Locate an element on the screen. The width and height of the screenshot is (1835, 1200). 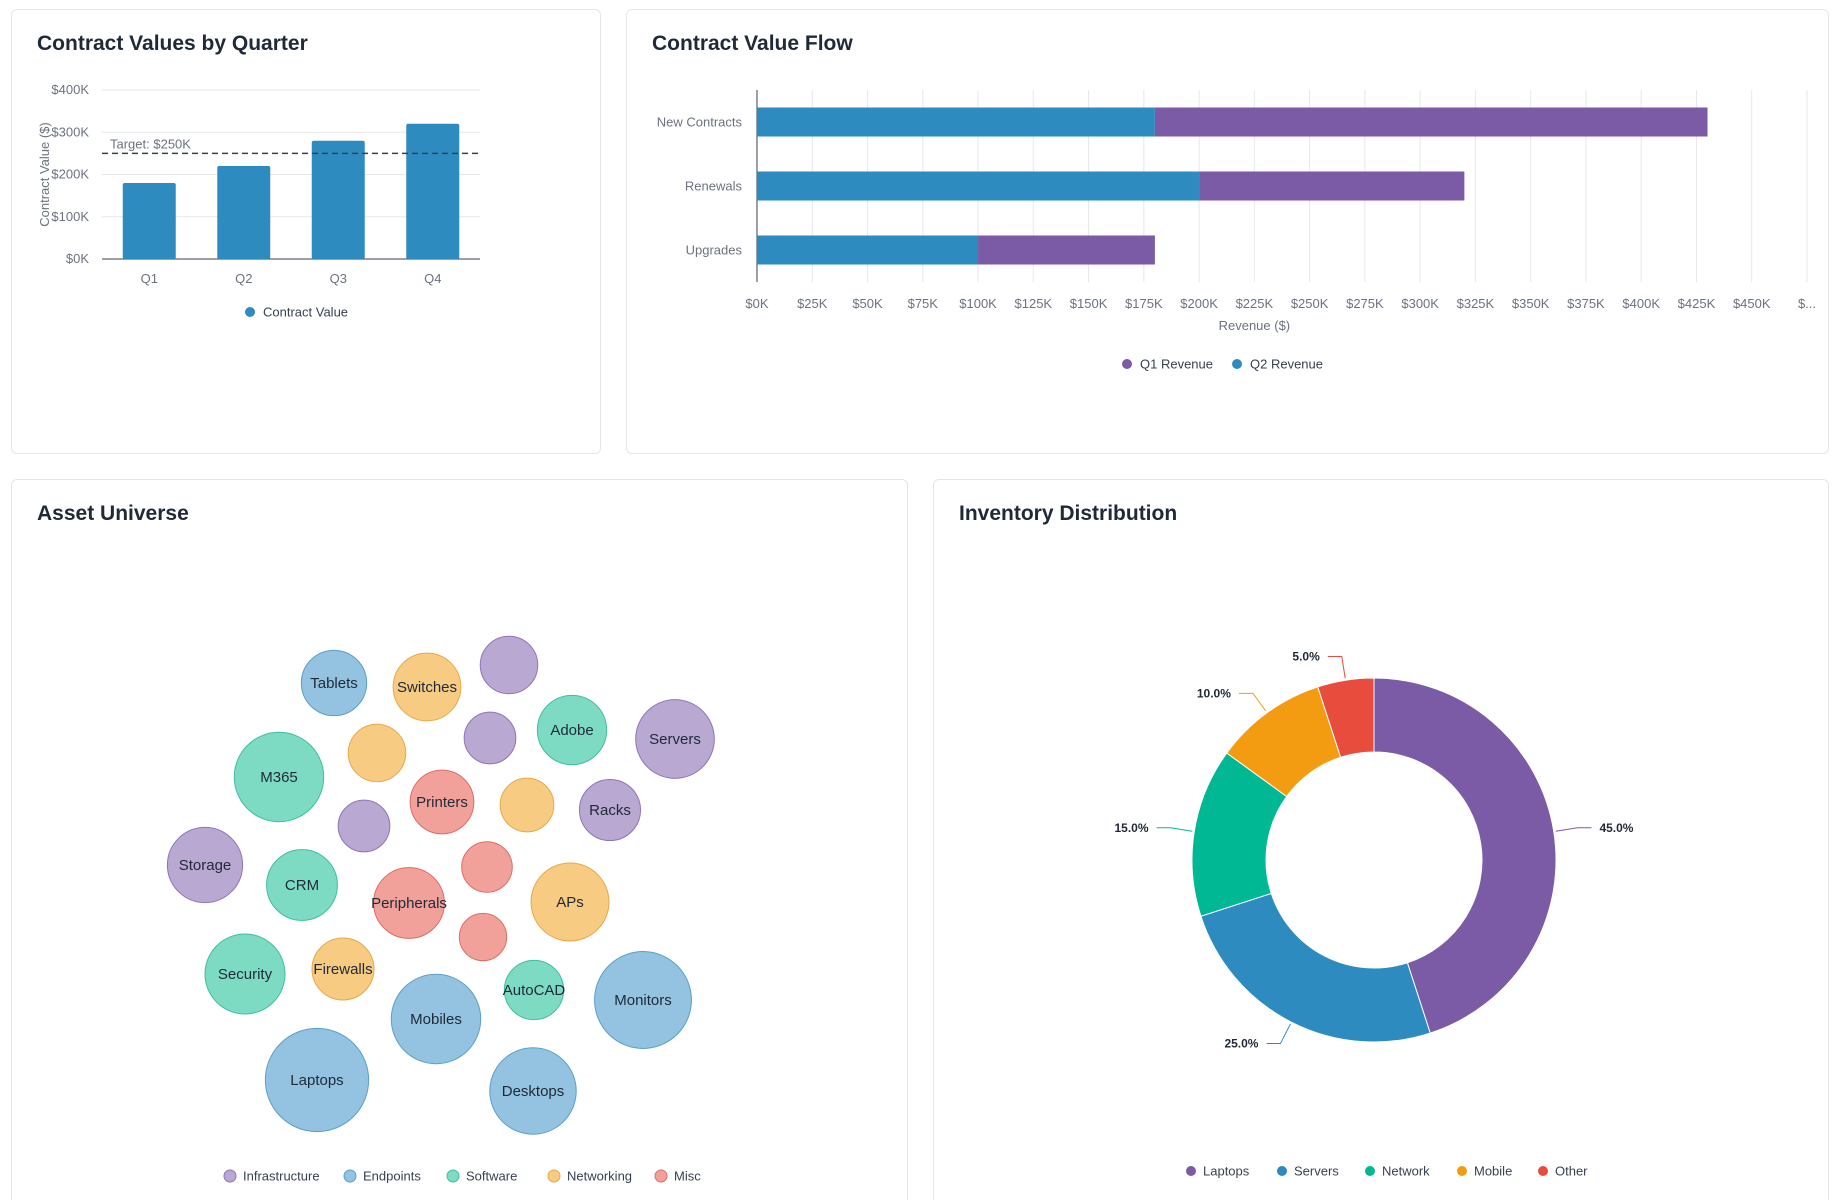
y-tick-label: Upgrades is located at coordinates (714, 250).